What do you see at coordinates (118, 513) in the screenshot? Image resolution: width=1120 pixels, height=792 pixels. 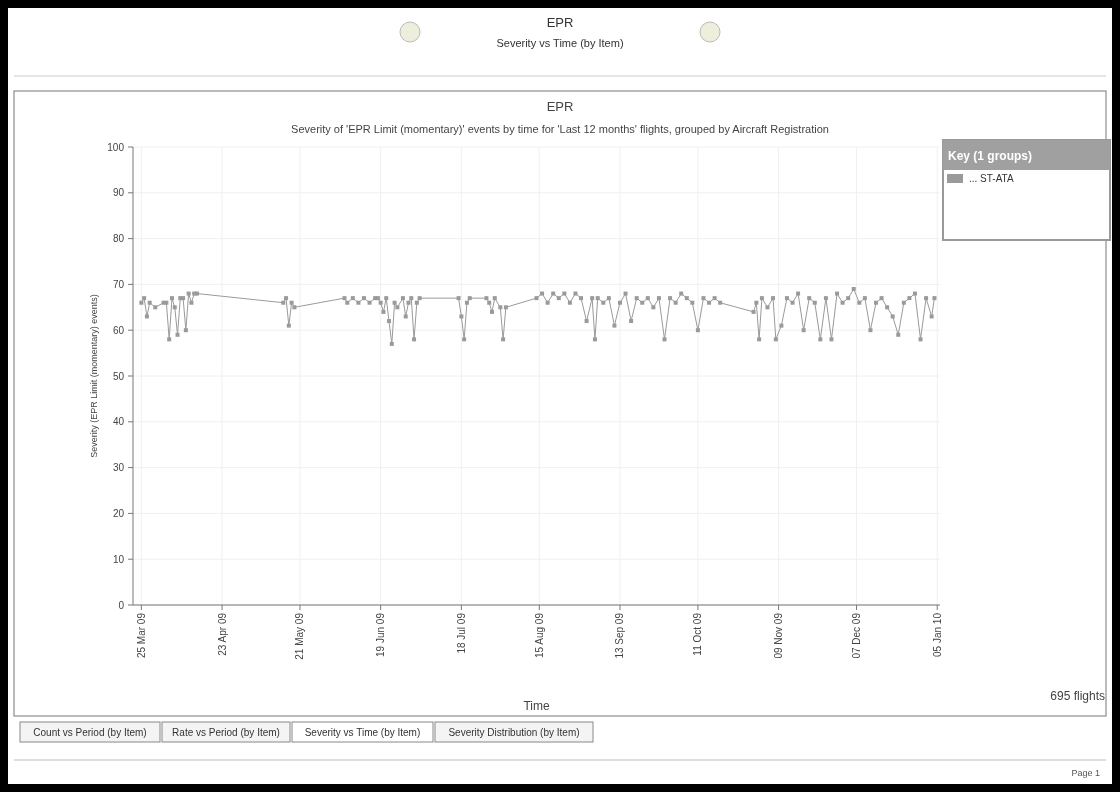 I see `y-tick-label: 20` at bounding box center [118, 513].